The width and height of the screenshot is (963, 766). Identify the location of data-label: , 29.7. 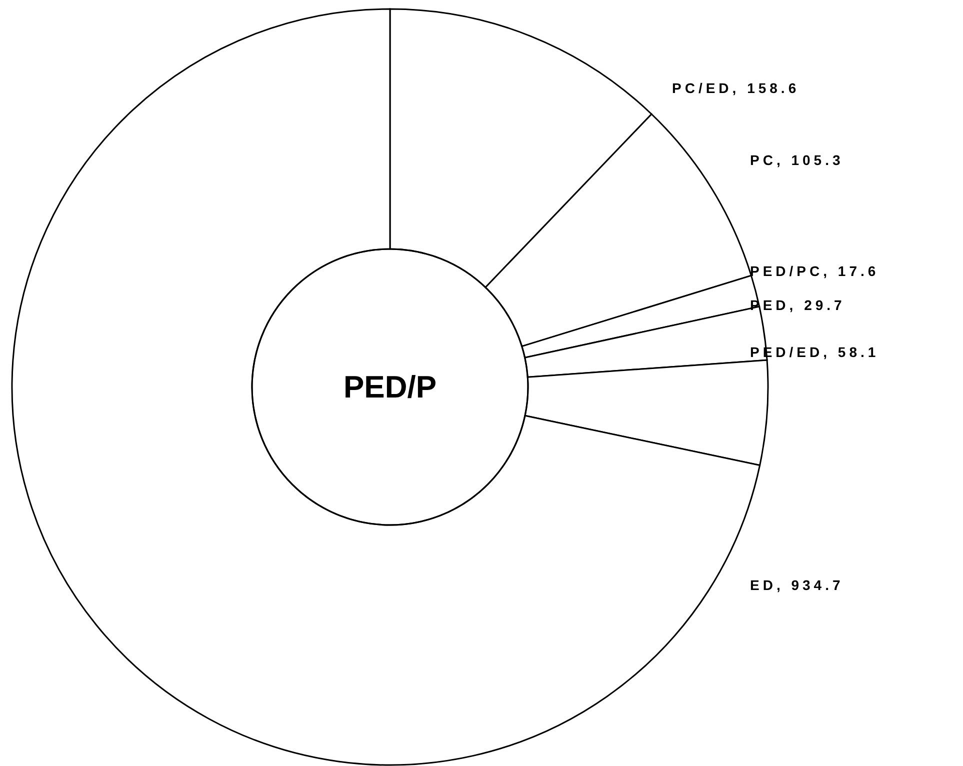
(817, 305).